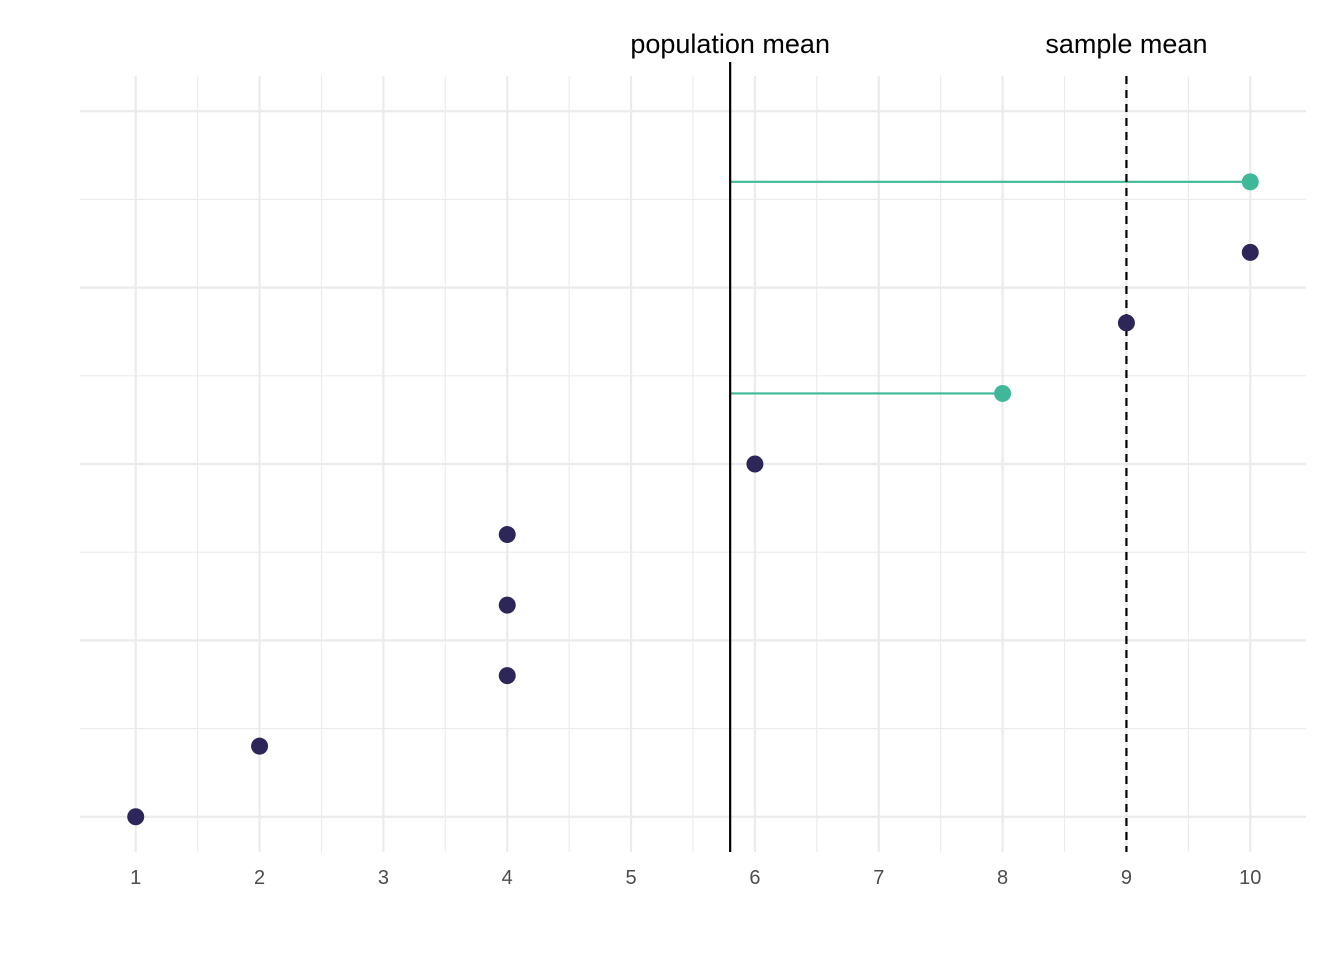  I want to click on x-tick-label: 2, so click(259, 878).